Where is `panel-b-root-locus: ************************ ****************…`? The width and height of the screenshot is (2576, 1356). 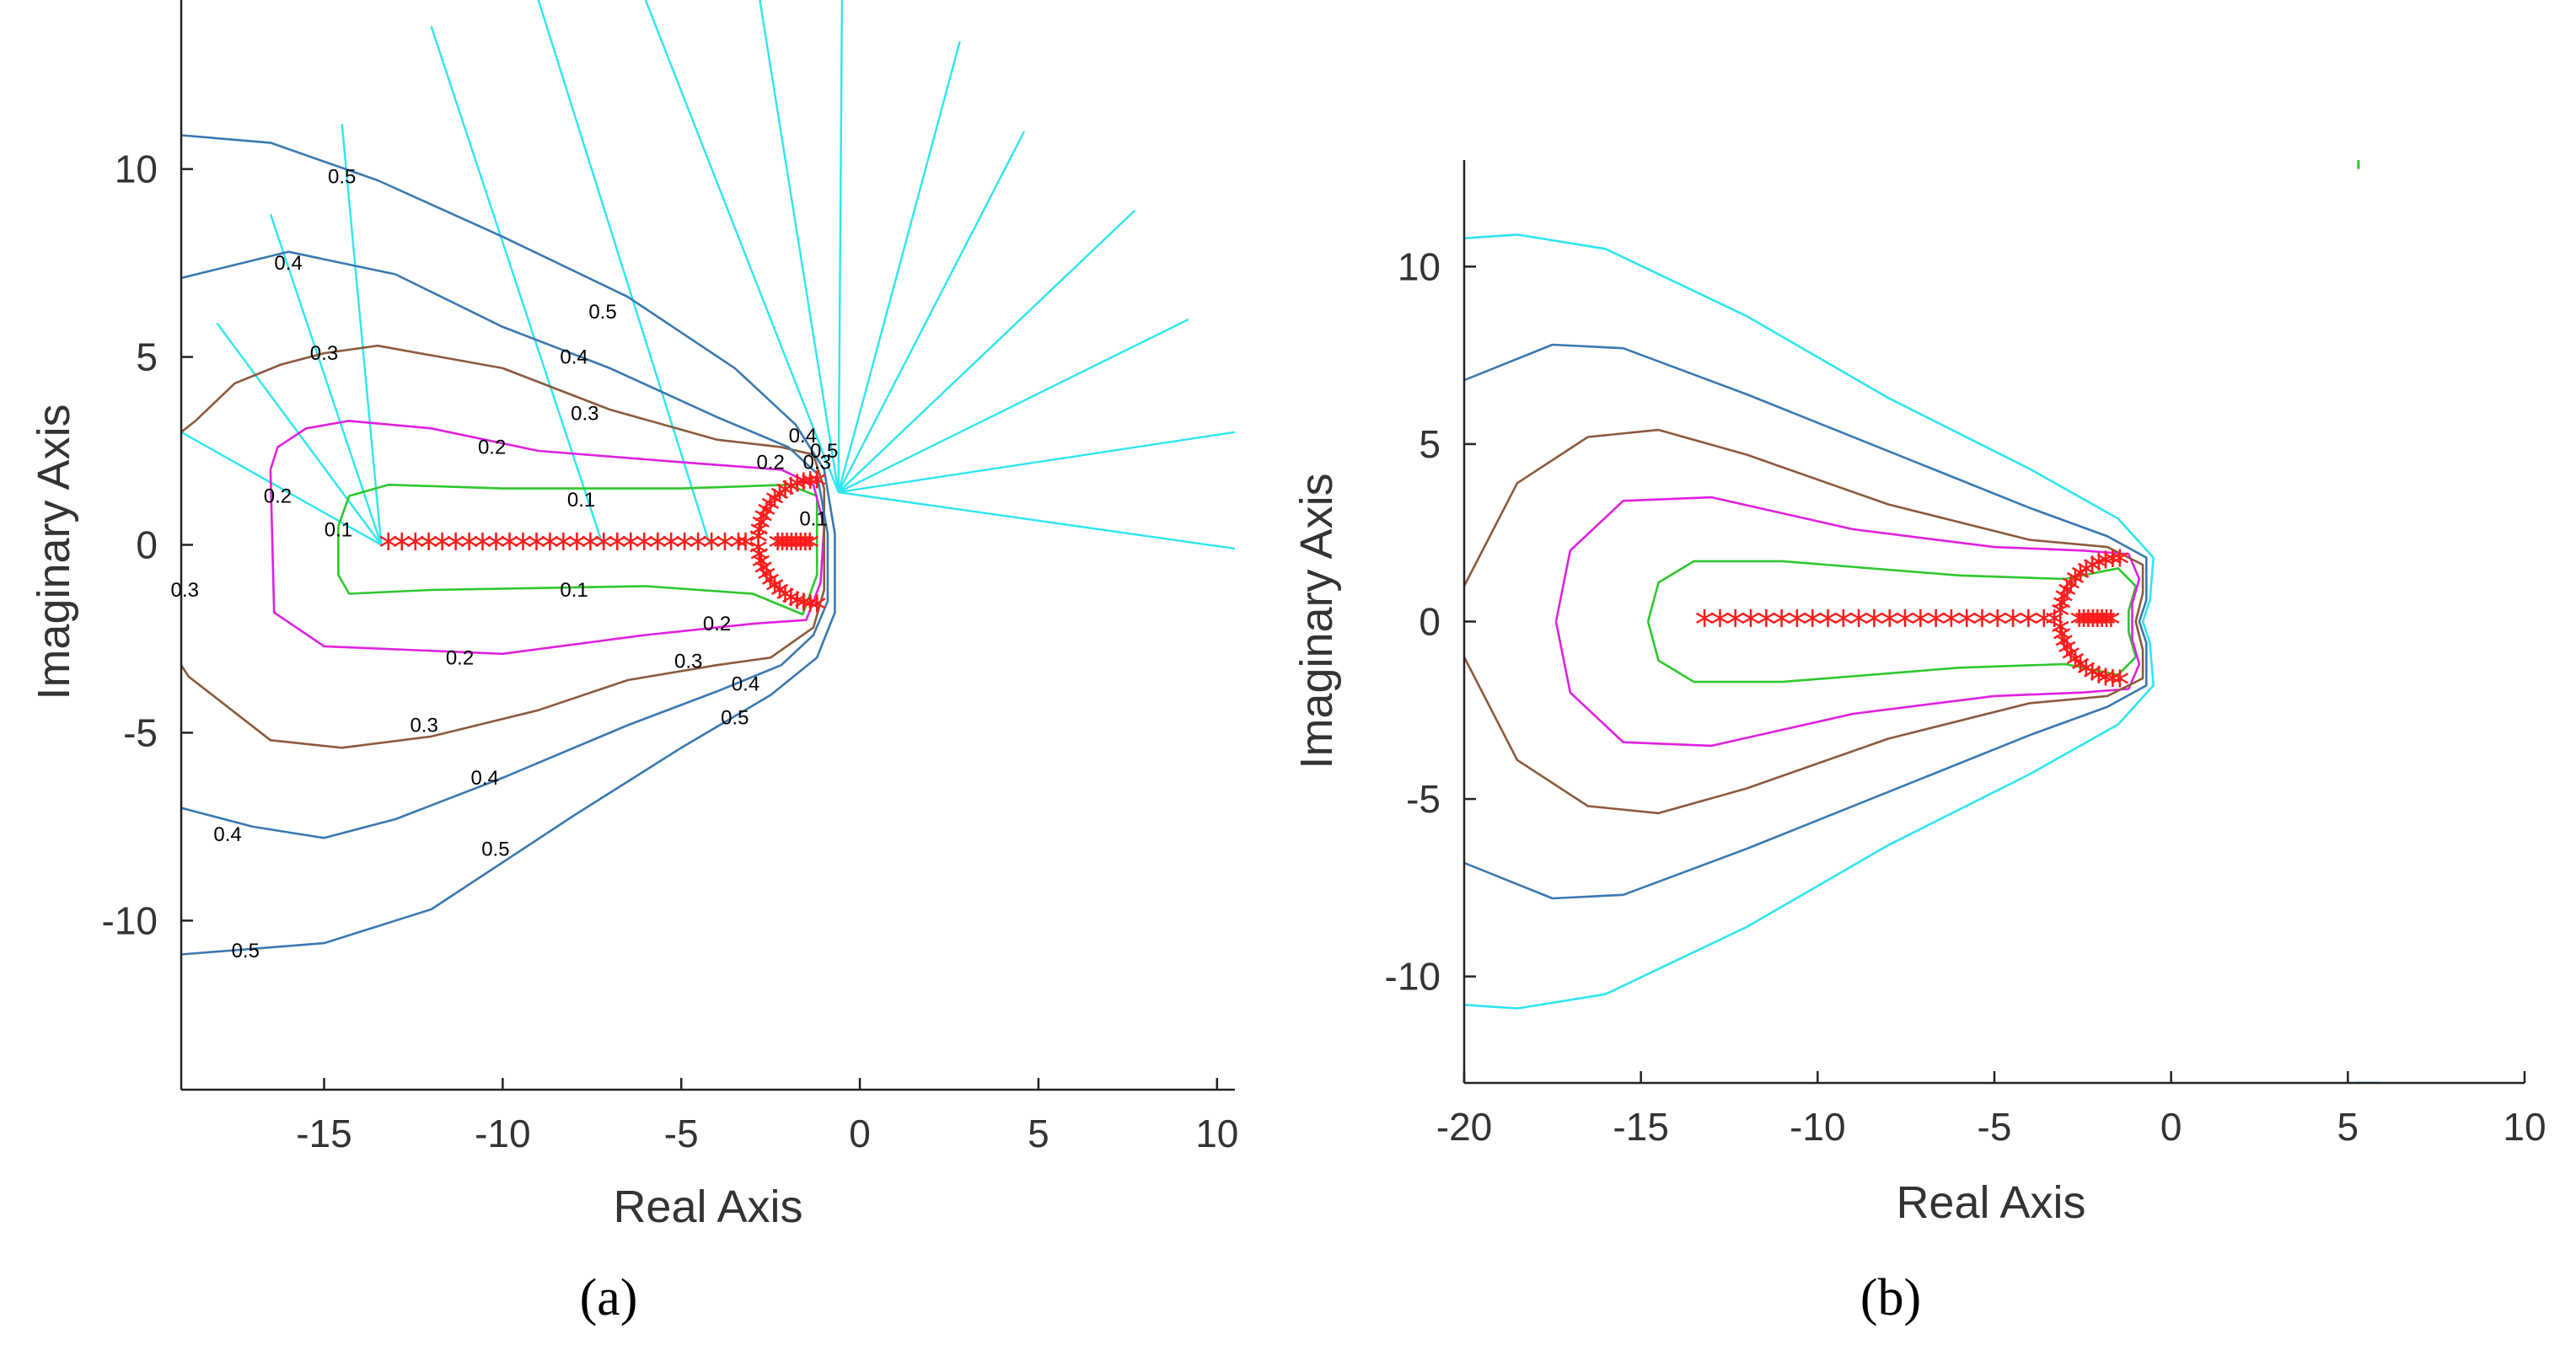 panel-b-root-locus: ************************ ****************… is located at coordinates (1912, 625).